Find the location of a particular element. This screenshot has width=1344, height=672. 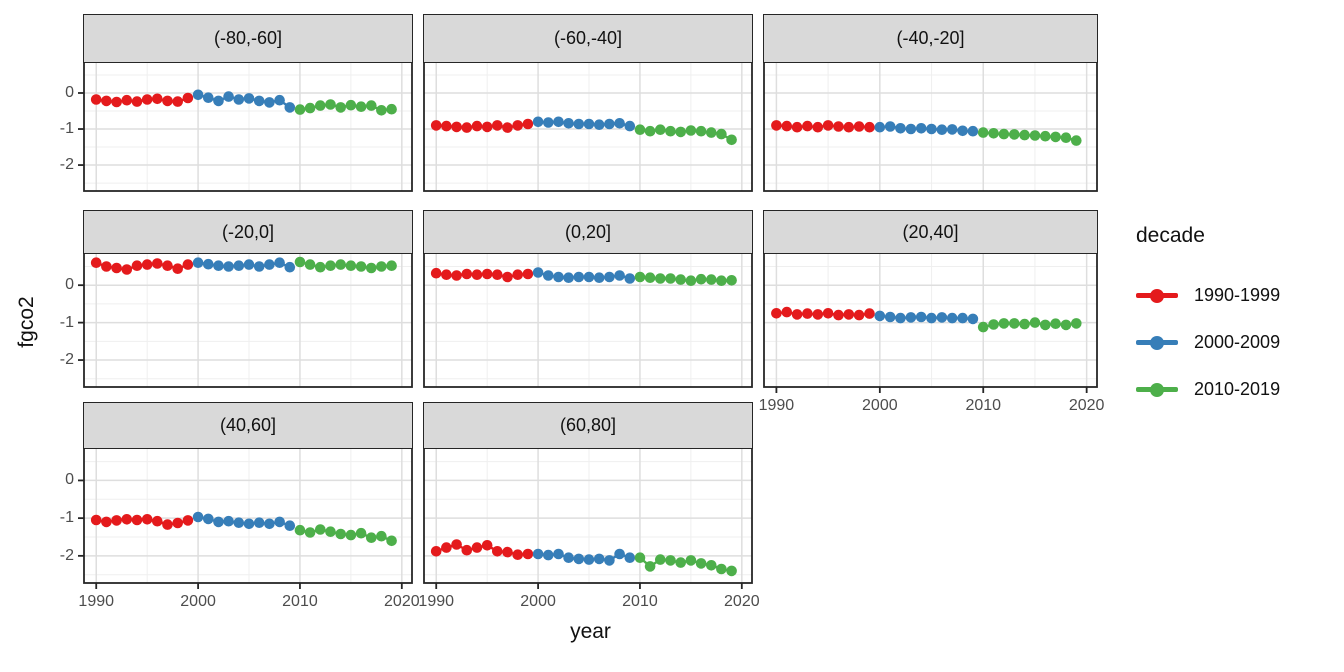

y-tick-label: -2 is located at coordinates (66, 165).